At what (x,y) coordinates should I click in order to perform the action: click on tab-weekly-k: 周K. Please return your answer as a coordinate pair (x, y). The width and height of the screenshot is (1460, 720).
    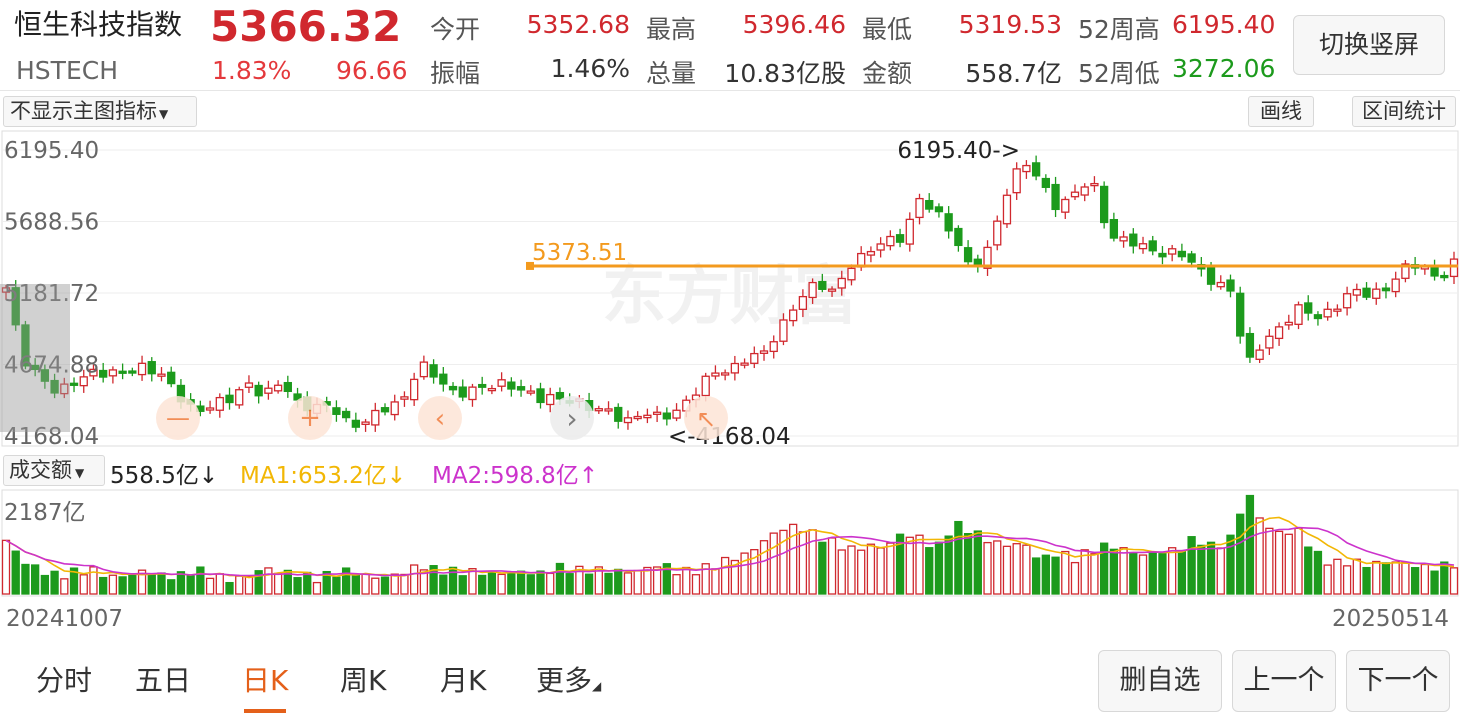
    Looking at the image, I should click on (363, 680).